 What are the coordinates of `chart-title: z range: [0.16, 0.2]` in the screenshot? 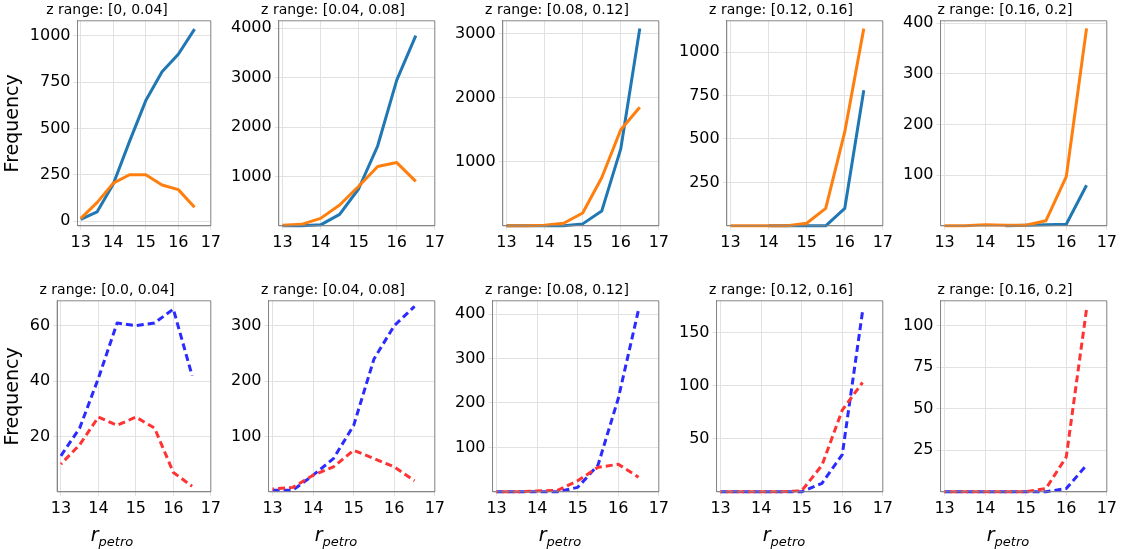 It's located at (1005, 9).